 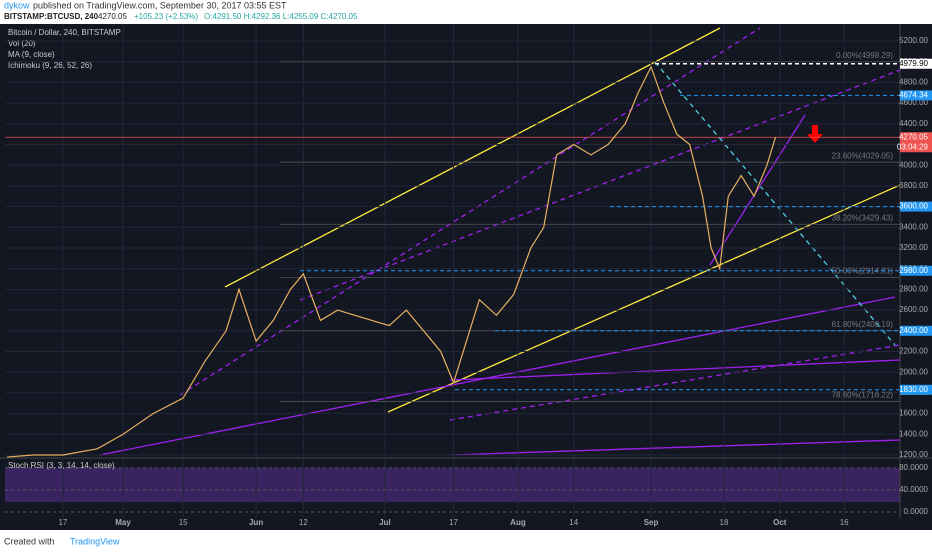 What do you see at coordinates (61, 465) in the screenshot?
I see `panel-title: Stoch RSI (3, 3, 14, 14, close)` at bounding box center [61, 465].